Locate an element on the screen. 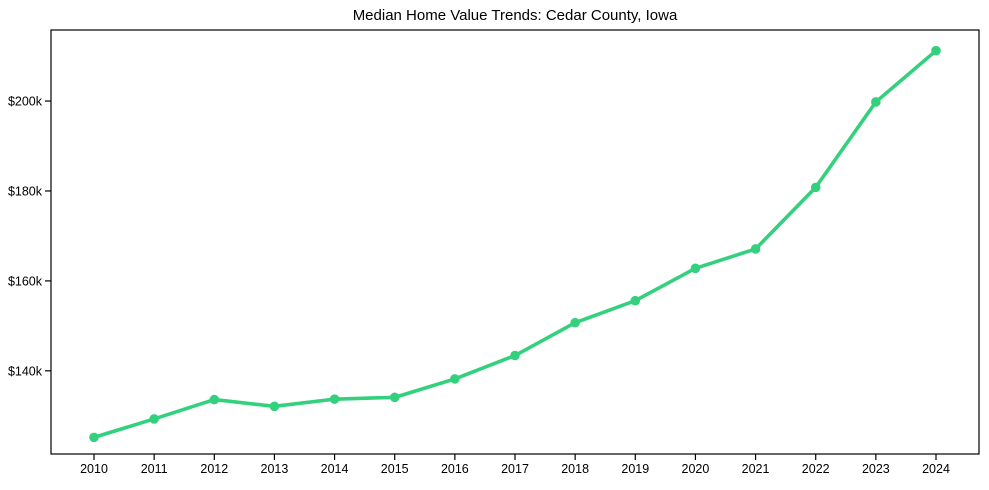  x-tick-label: 2023 is located at coordinates (876, 469).